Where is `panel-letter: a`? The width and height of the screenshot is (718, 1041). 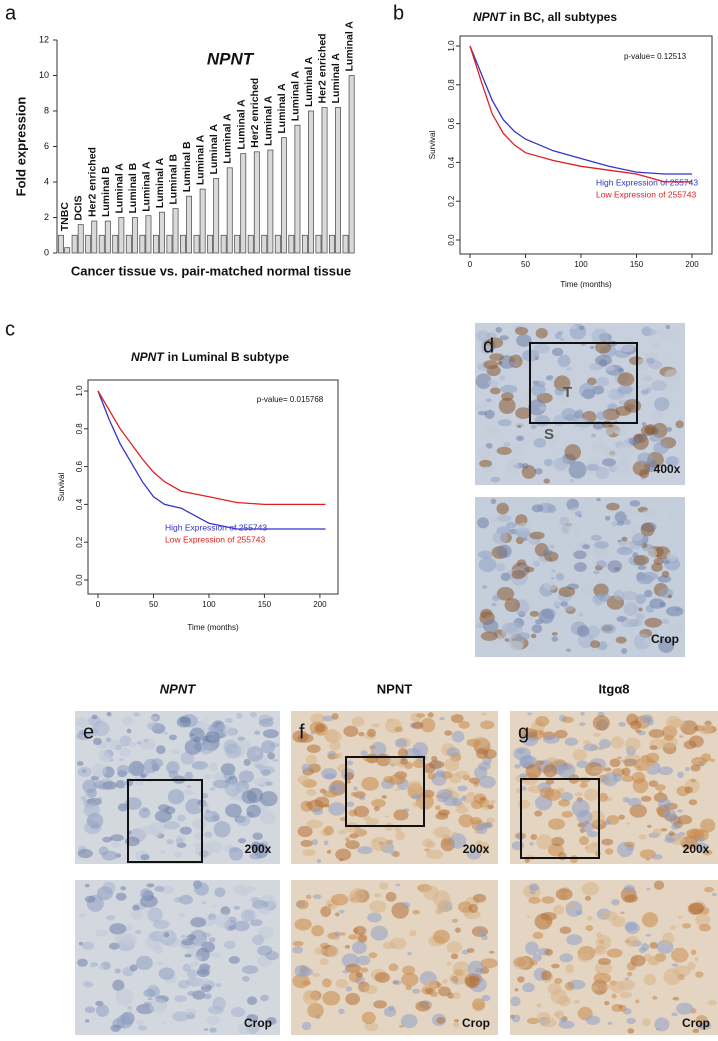
panel-letter: a is located at coordinates (11, 13).